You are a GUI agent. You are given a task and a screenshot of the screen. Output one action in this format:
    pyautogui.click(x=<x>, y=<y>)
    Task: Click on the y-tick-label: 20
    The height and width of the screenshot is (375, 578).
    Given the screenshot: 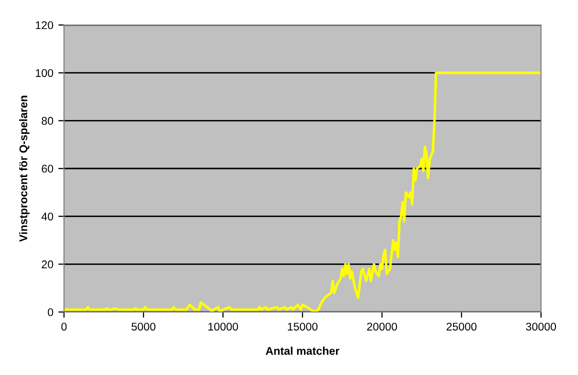 What is the action you would take?
    pyautogui.click(x=48, y=264)
    